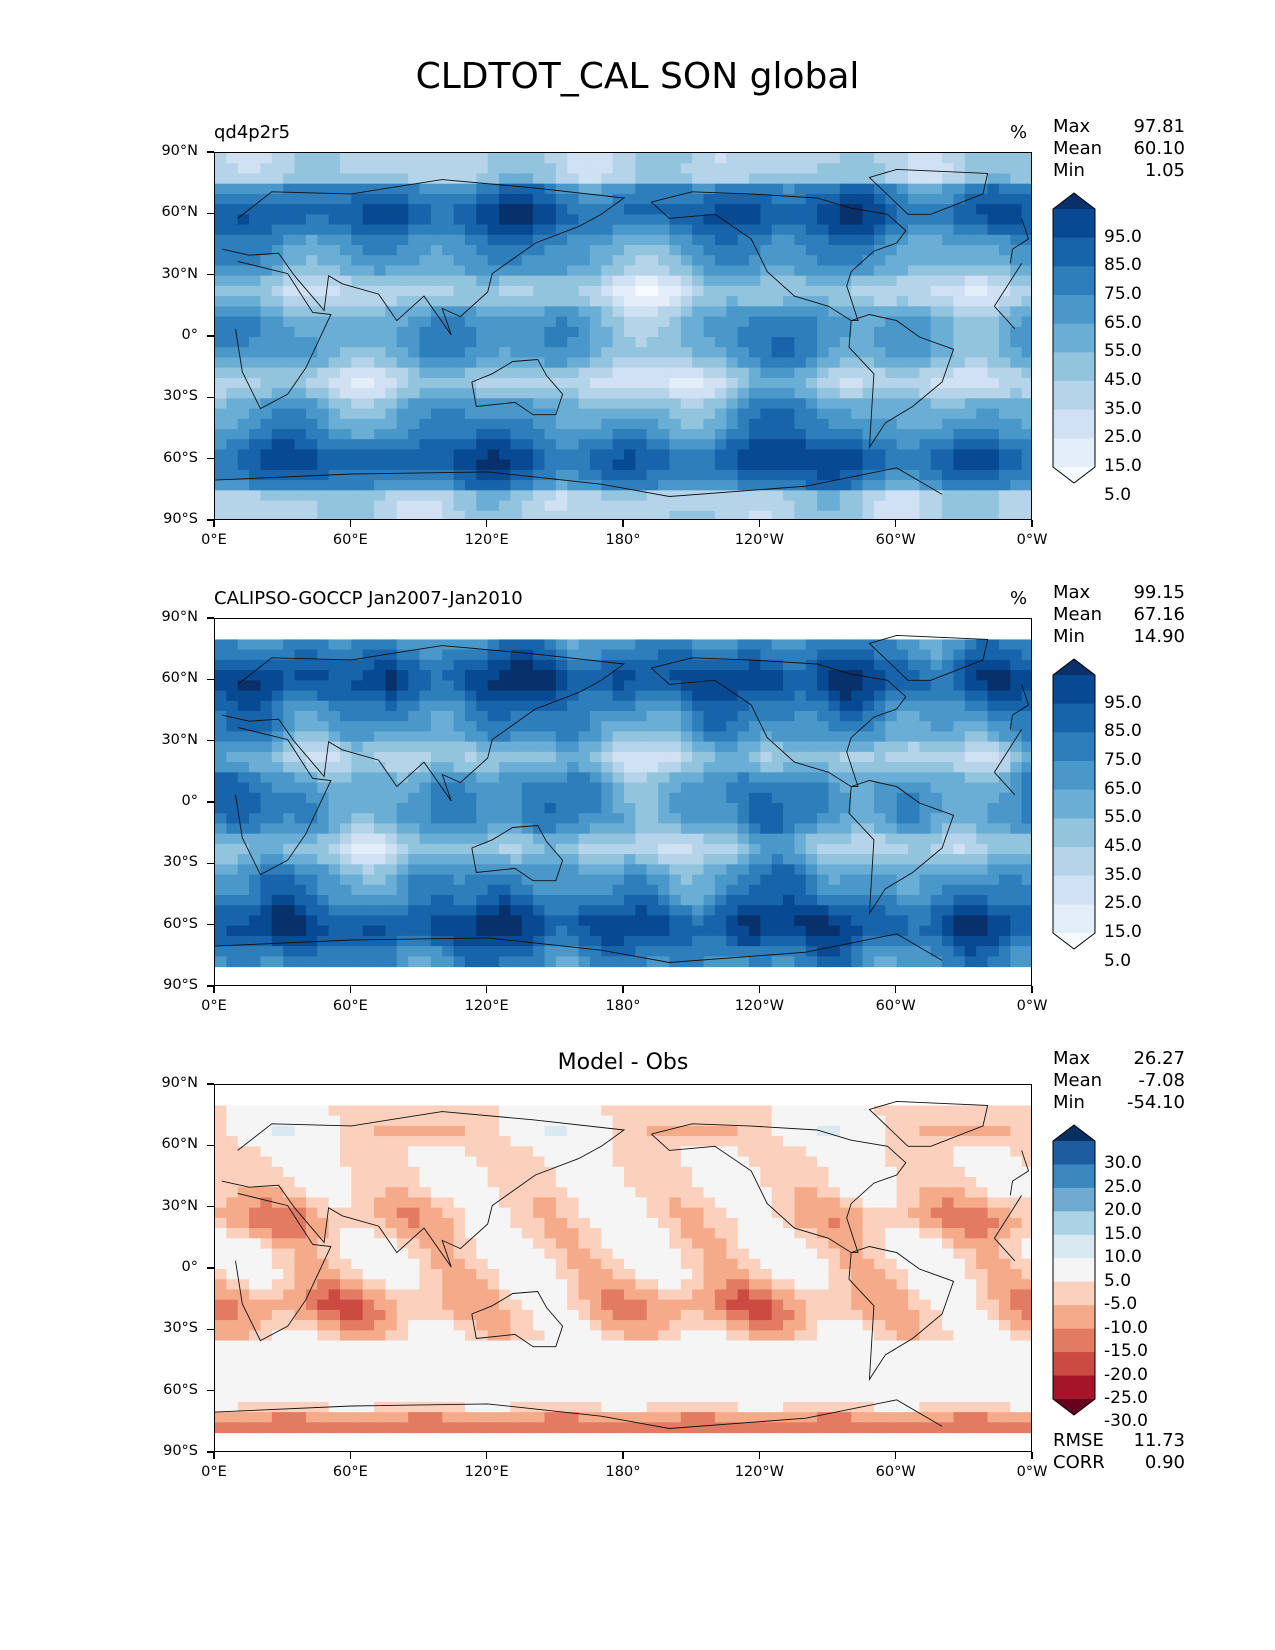  I want to click on y-tick-label: 30°S, so click(180, 396).